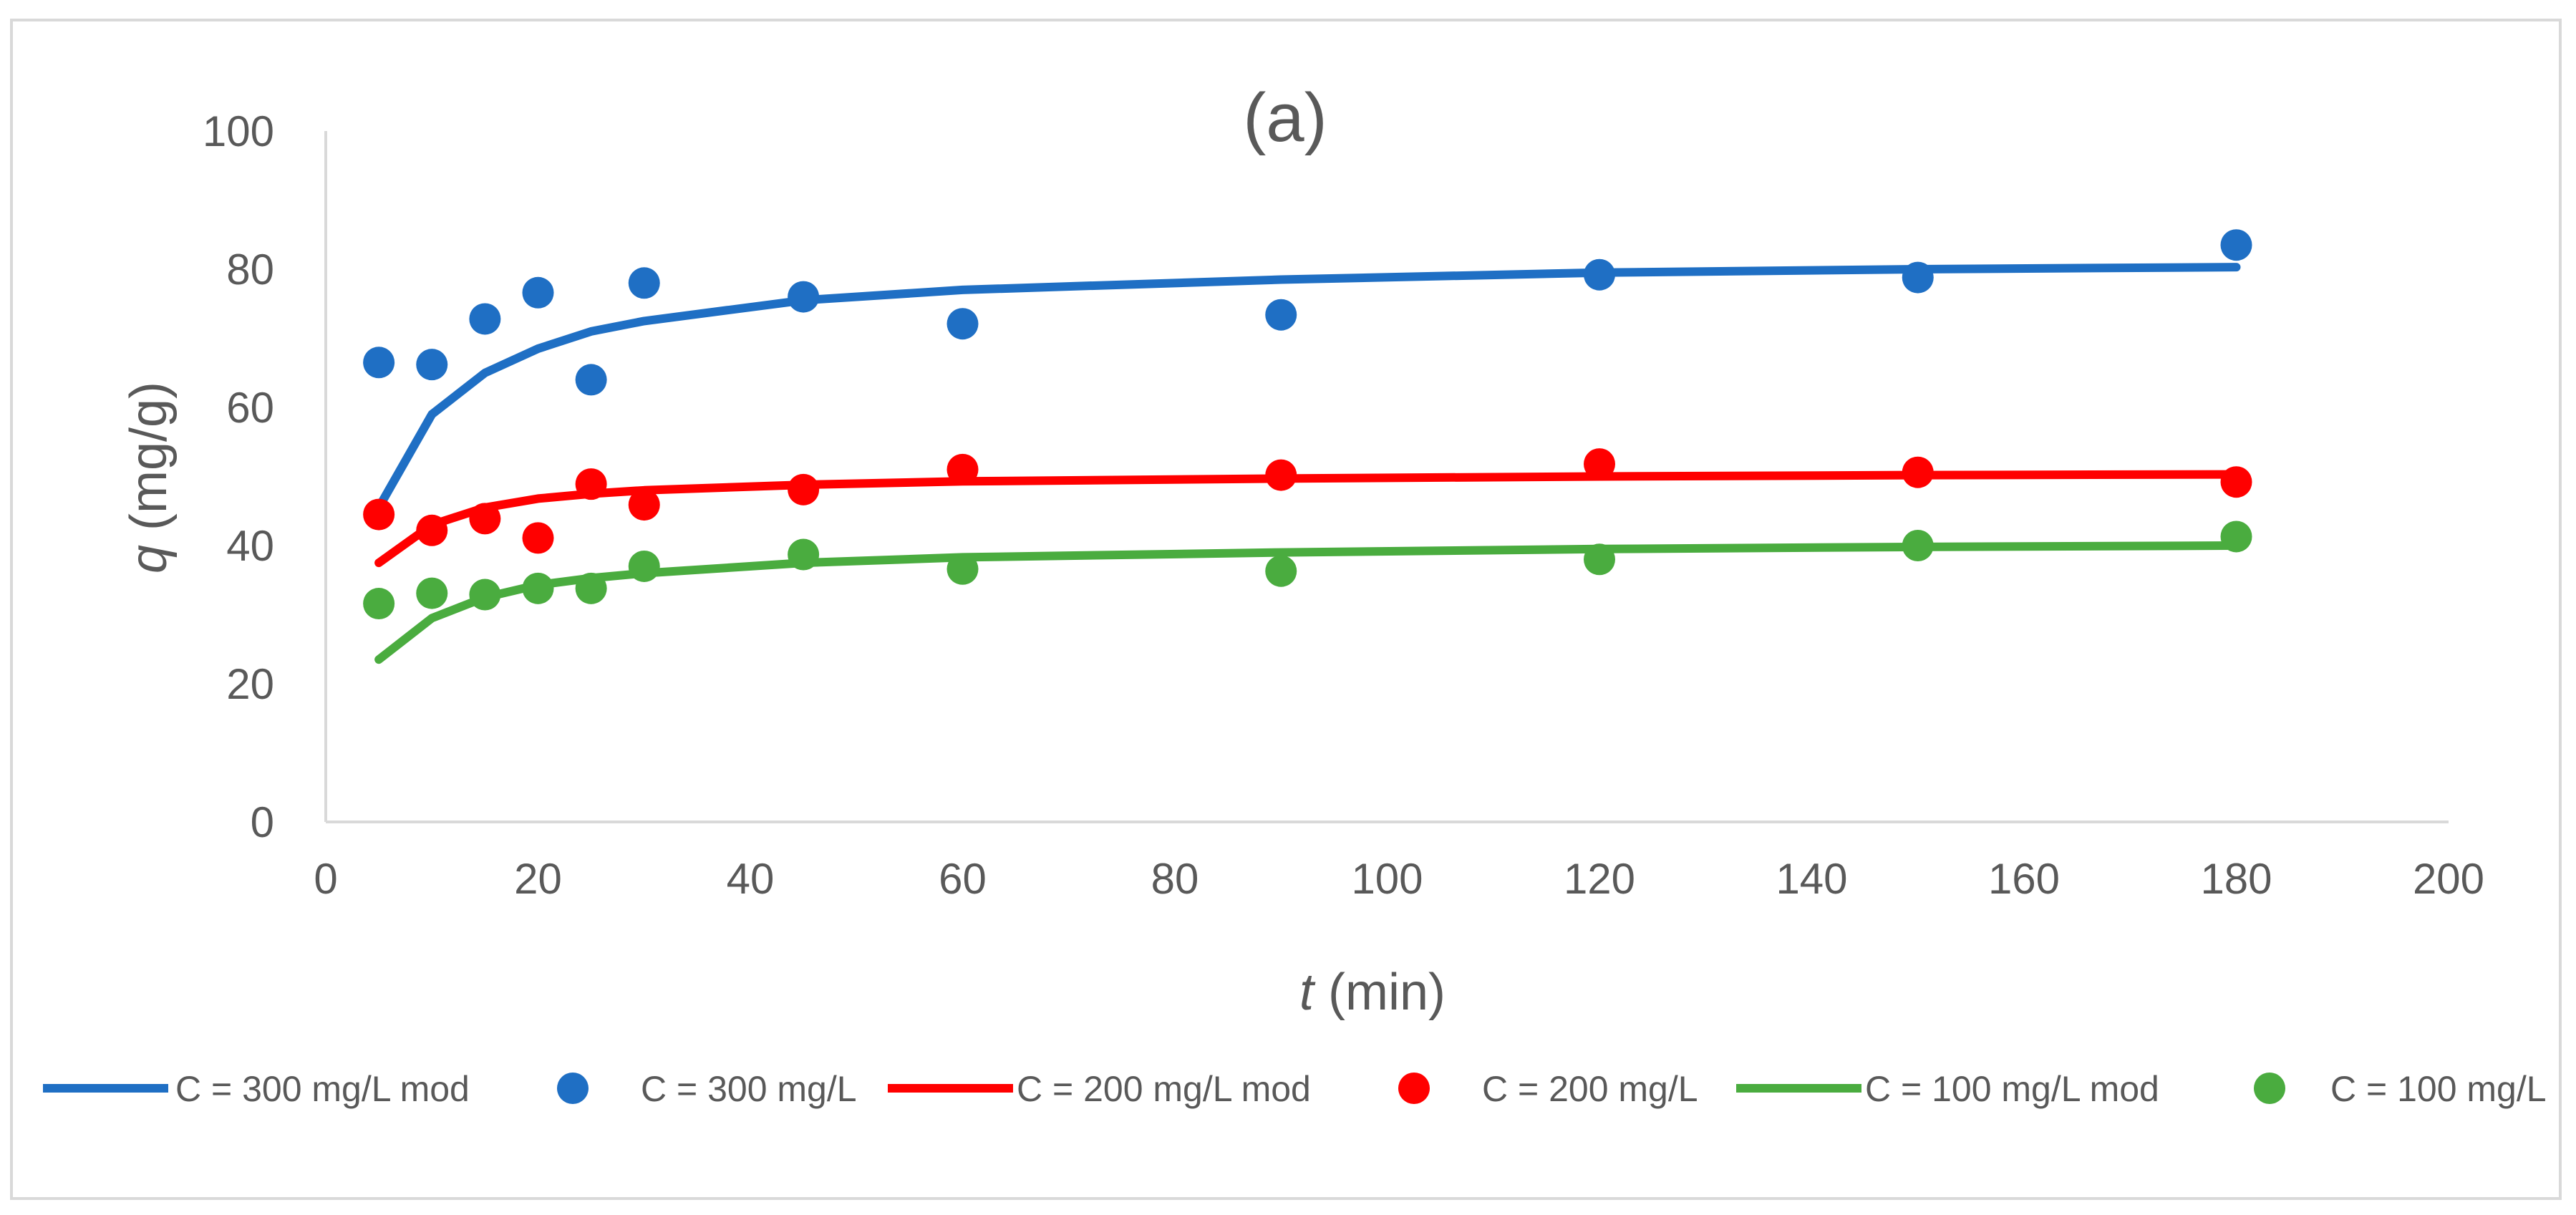 This screenshot has width=2576, height=1215. I want to click on legend-label: C = 100 mg/L, so click(2438, 1089).